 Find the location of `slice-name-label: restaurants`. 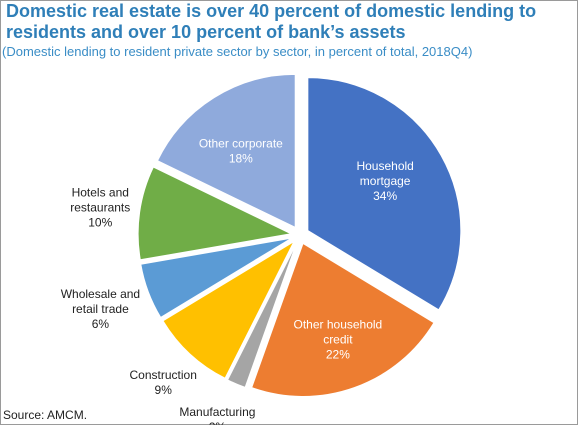

slice-name-label: restaurants is located at coordinates (100, 208).